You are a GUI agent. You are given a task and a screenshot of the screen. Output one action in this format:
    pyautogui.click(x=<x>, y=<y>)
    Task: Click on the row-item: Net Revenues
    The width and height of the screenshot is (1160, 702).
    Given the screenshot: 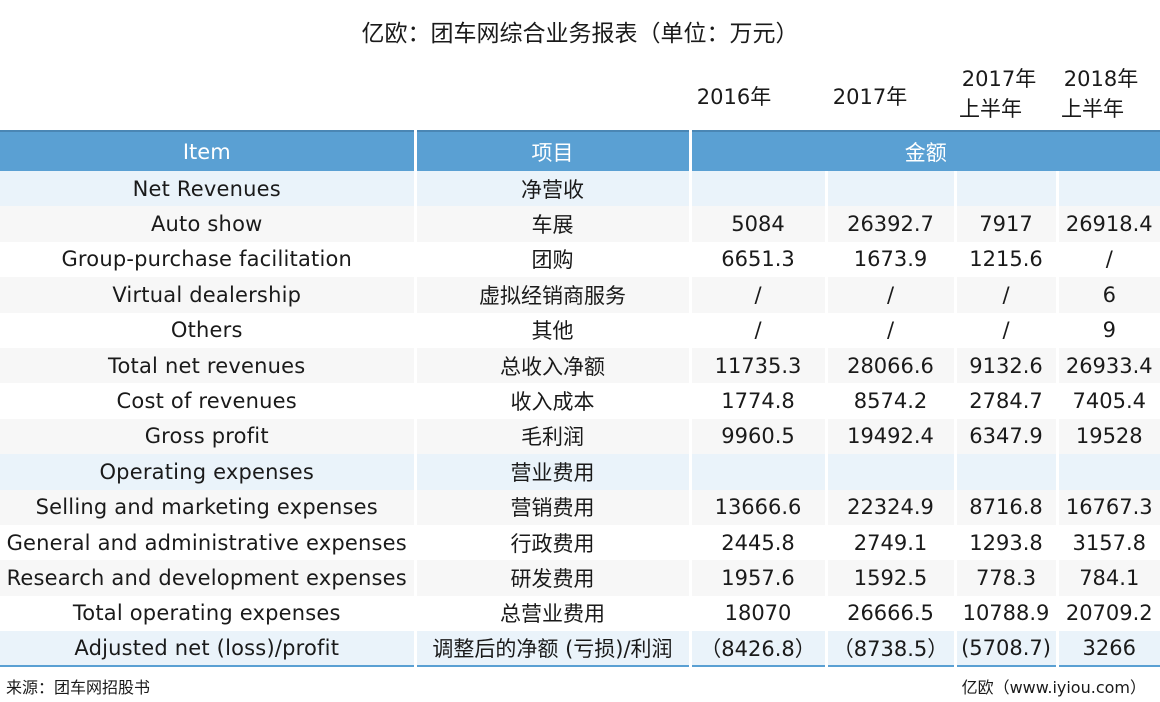 What is the action you would take?
    pyautogui.click(x=208, y=189)
    